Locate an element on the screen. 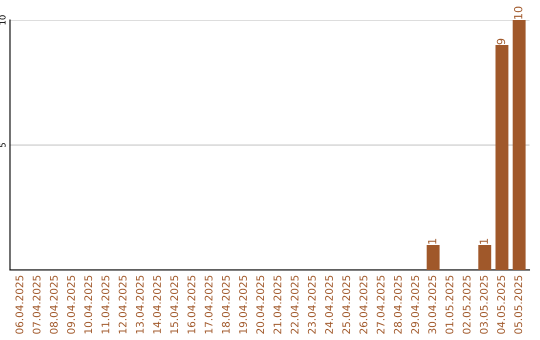 The height and width of the screenshot is (340, 540). x-tick-label: 29.04.2025 is located at coordinates (415, 305).